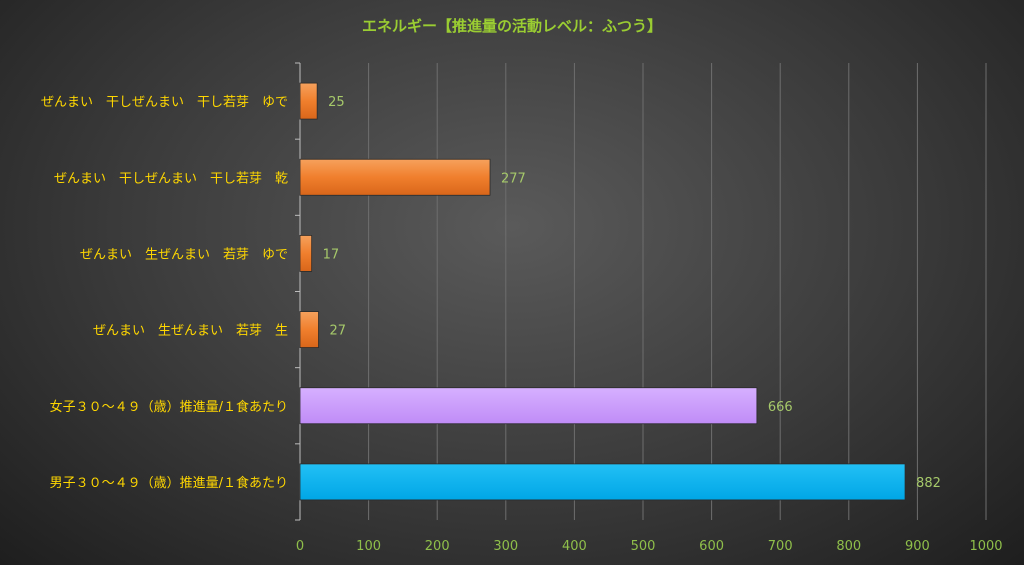 The height and width of the screenshot is (565, 1024). I want to click on x-tick-label: 700, so click(780, 546).